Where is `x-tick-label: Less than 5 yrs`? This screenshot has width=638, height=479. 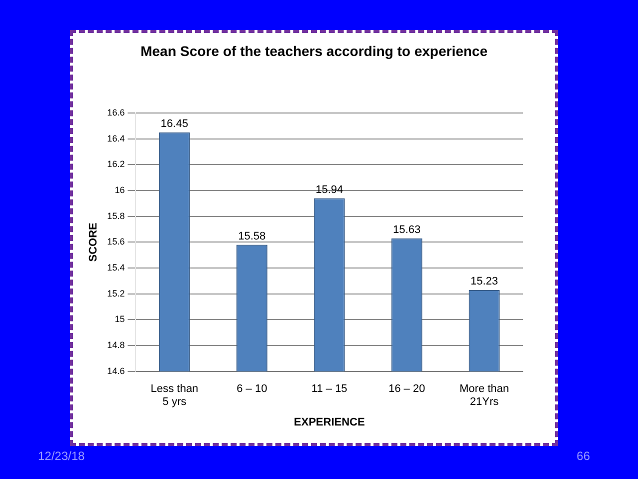 x-tick-label: Less than 5 yrs is located at coordinates (174, 395).